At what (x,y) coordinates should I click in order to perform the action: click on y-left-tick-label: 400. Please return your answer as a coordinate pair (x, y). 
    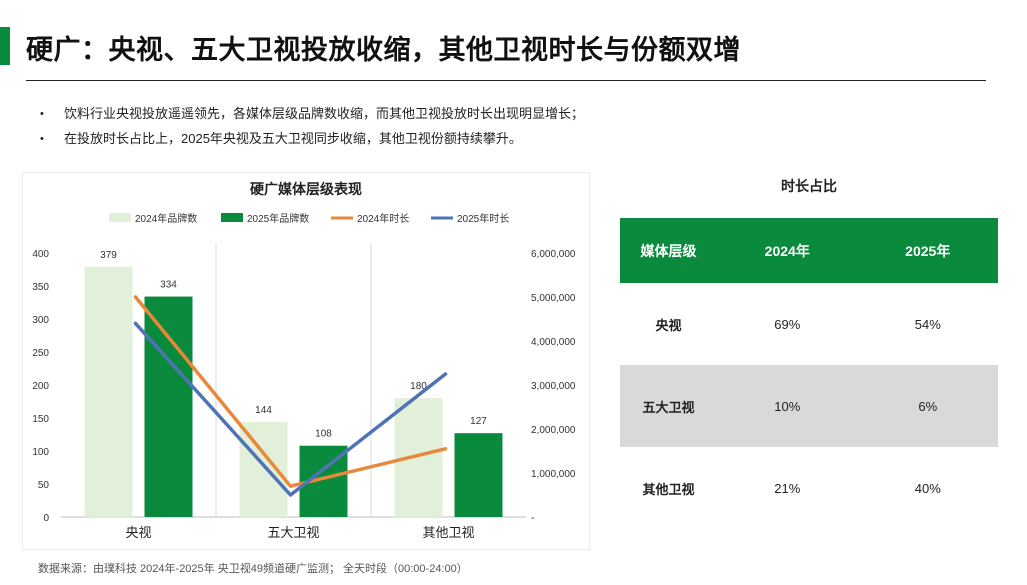
    Looking at the image, I should click on (40, 254).